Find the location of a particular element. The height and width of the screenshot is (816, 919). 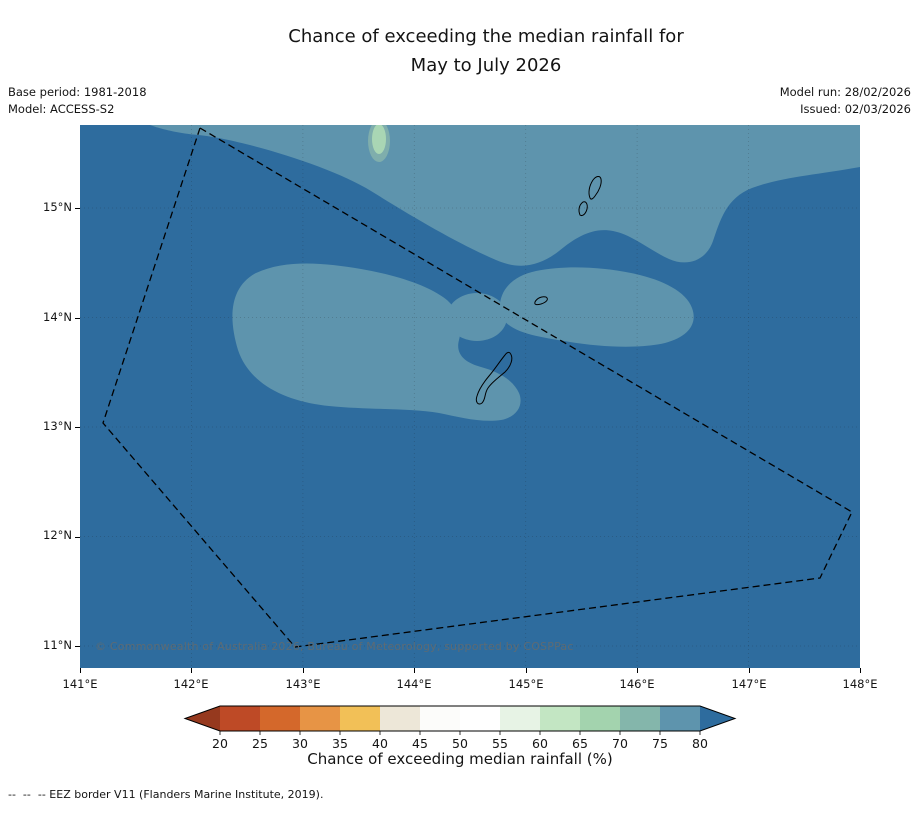

y-axis-label-15n: 15°N is located at coordinates (57, 207).